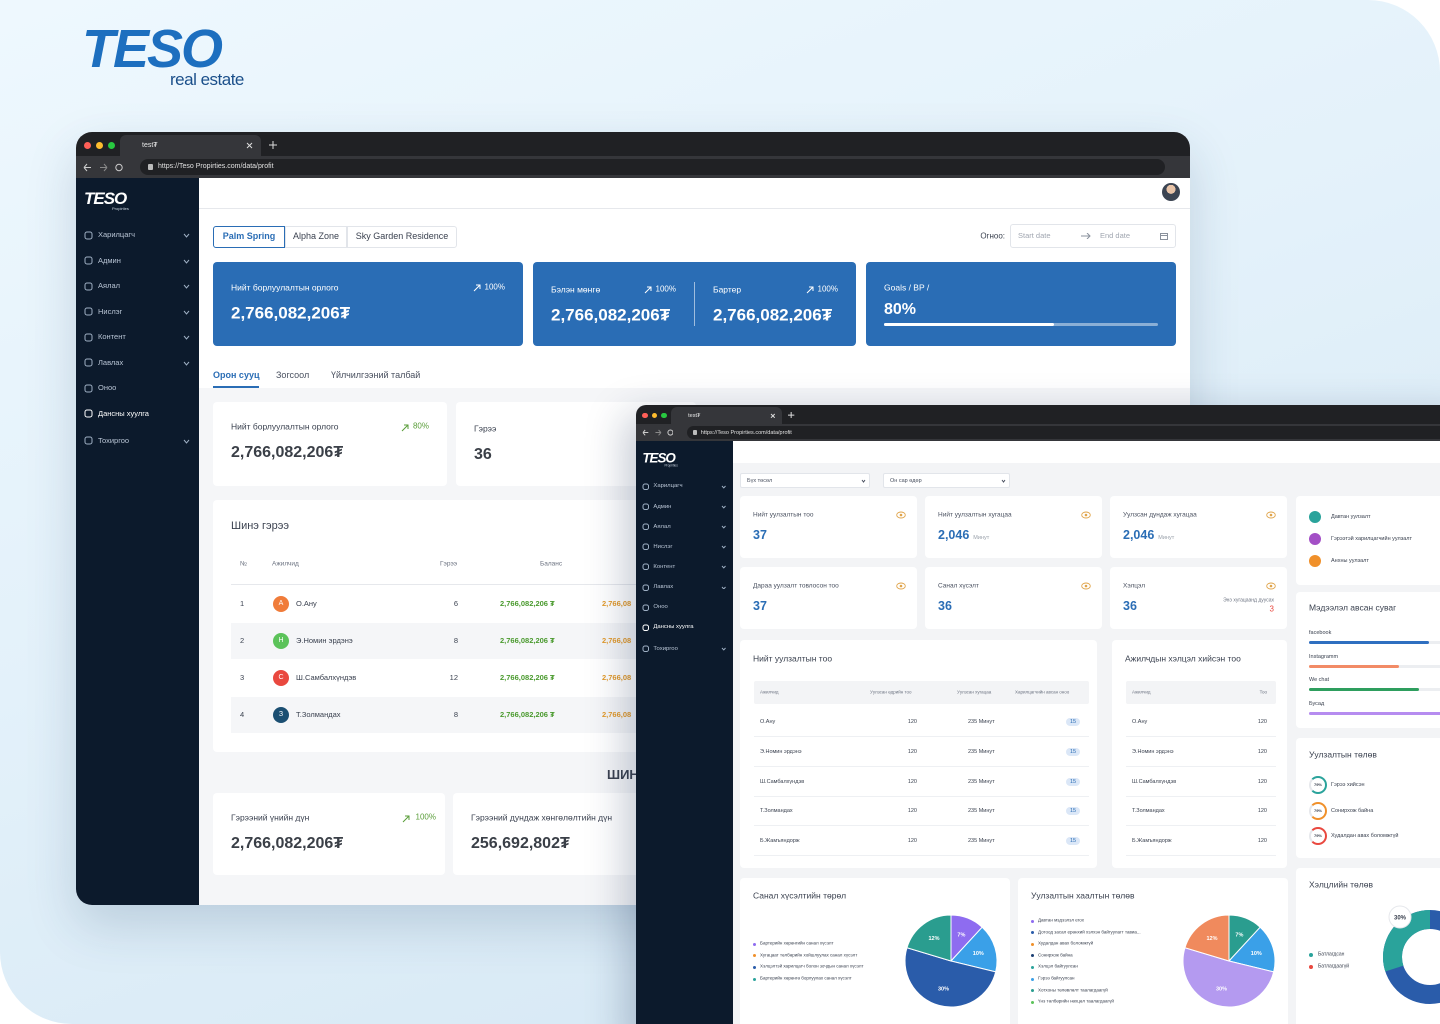 This screenshot has width=1440, height=1024. I want to click on goal-track, so click(1021, 324).